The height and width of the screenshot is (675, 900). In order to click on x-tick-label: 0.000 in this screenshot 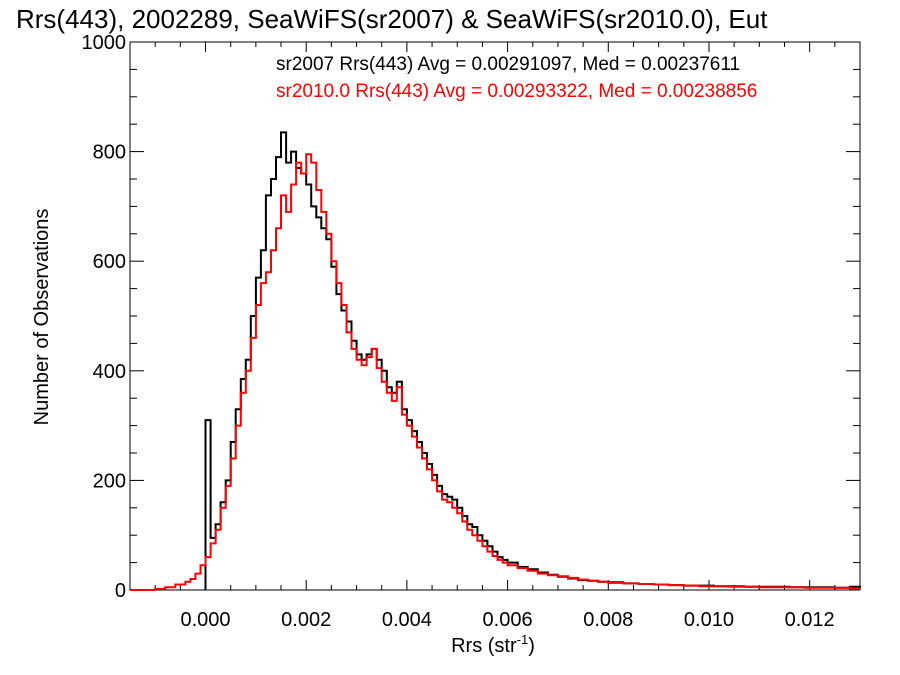, I will do `click(205, 620)`.